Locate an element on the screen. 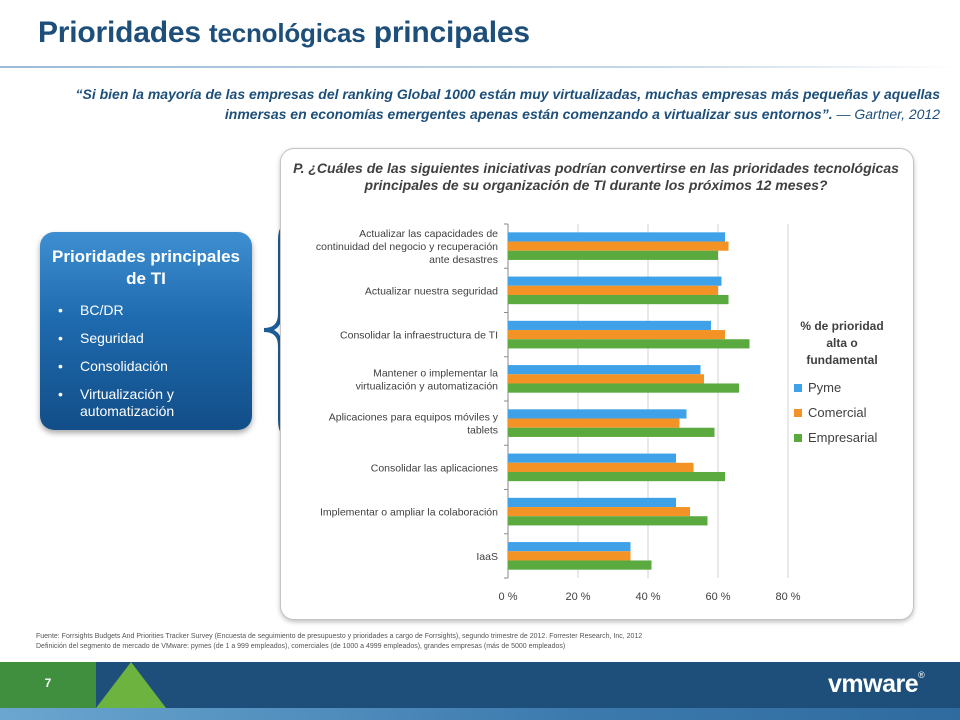  footer-green-band is located at coordinates (48, 685).